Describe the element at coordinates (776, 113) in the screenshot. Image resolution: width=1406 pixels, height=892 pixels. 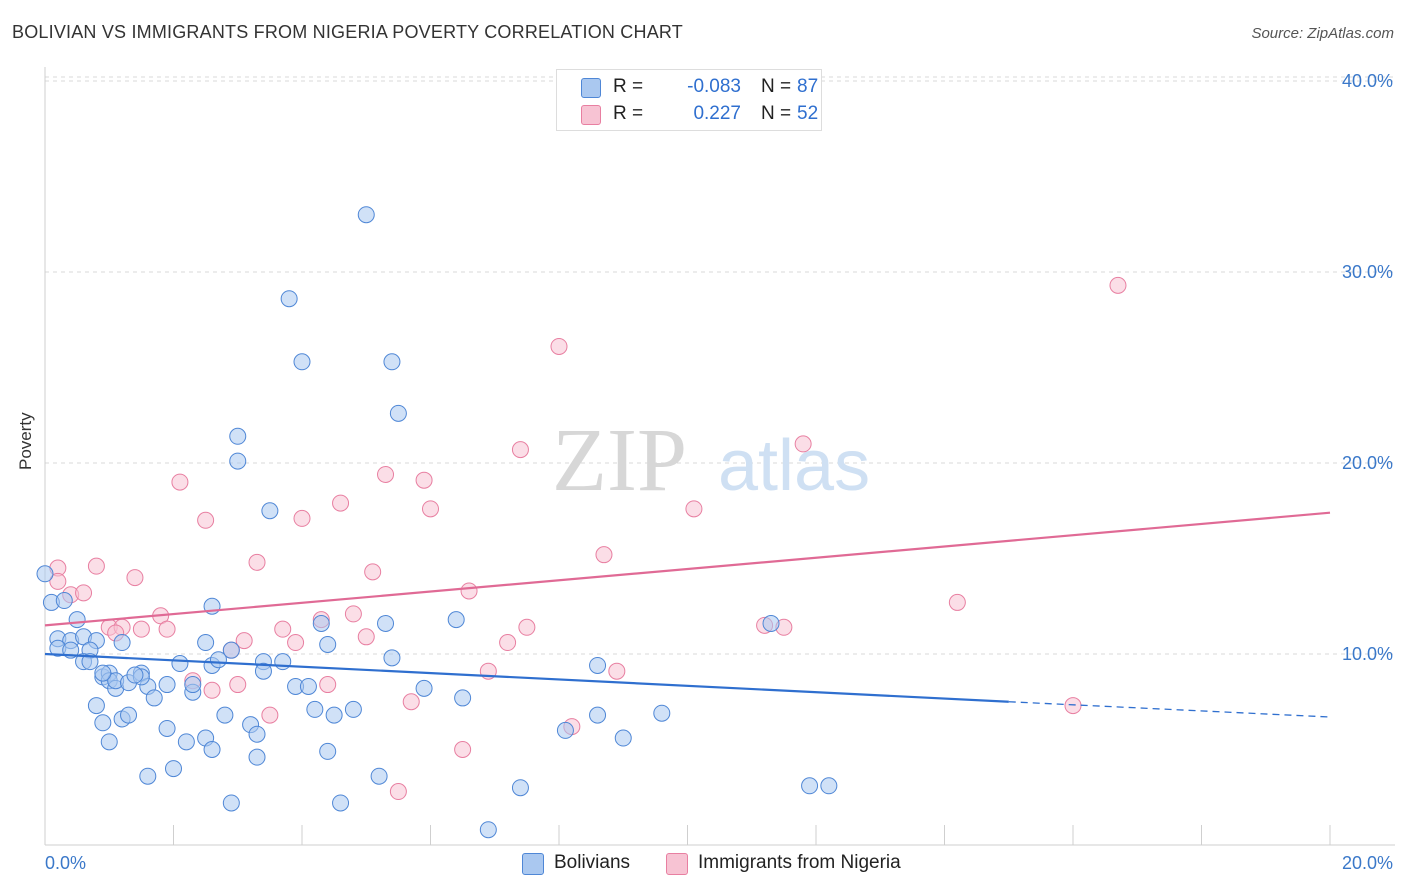
I see `legend-n-label: N =` at that location.